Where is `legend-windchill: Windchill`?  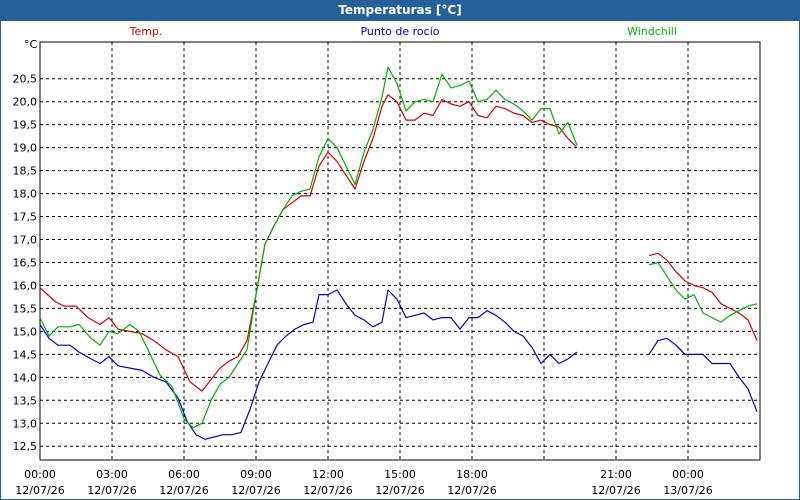
legend-windchill: Windchill is located at coordinates (652, 31).